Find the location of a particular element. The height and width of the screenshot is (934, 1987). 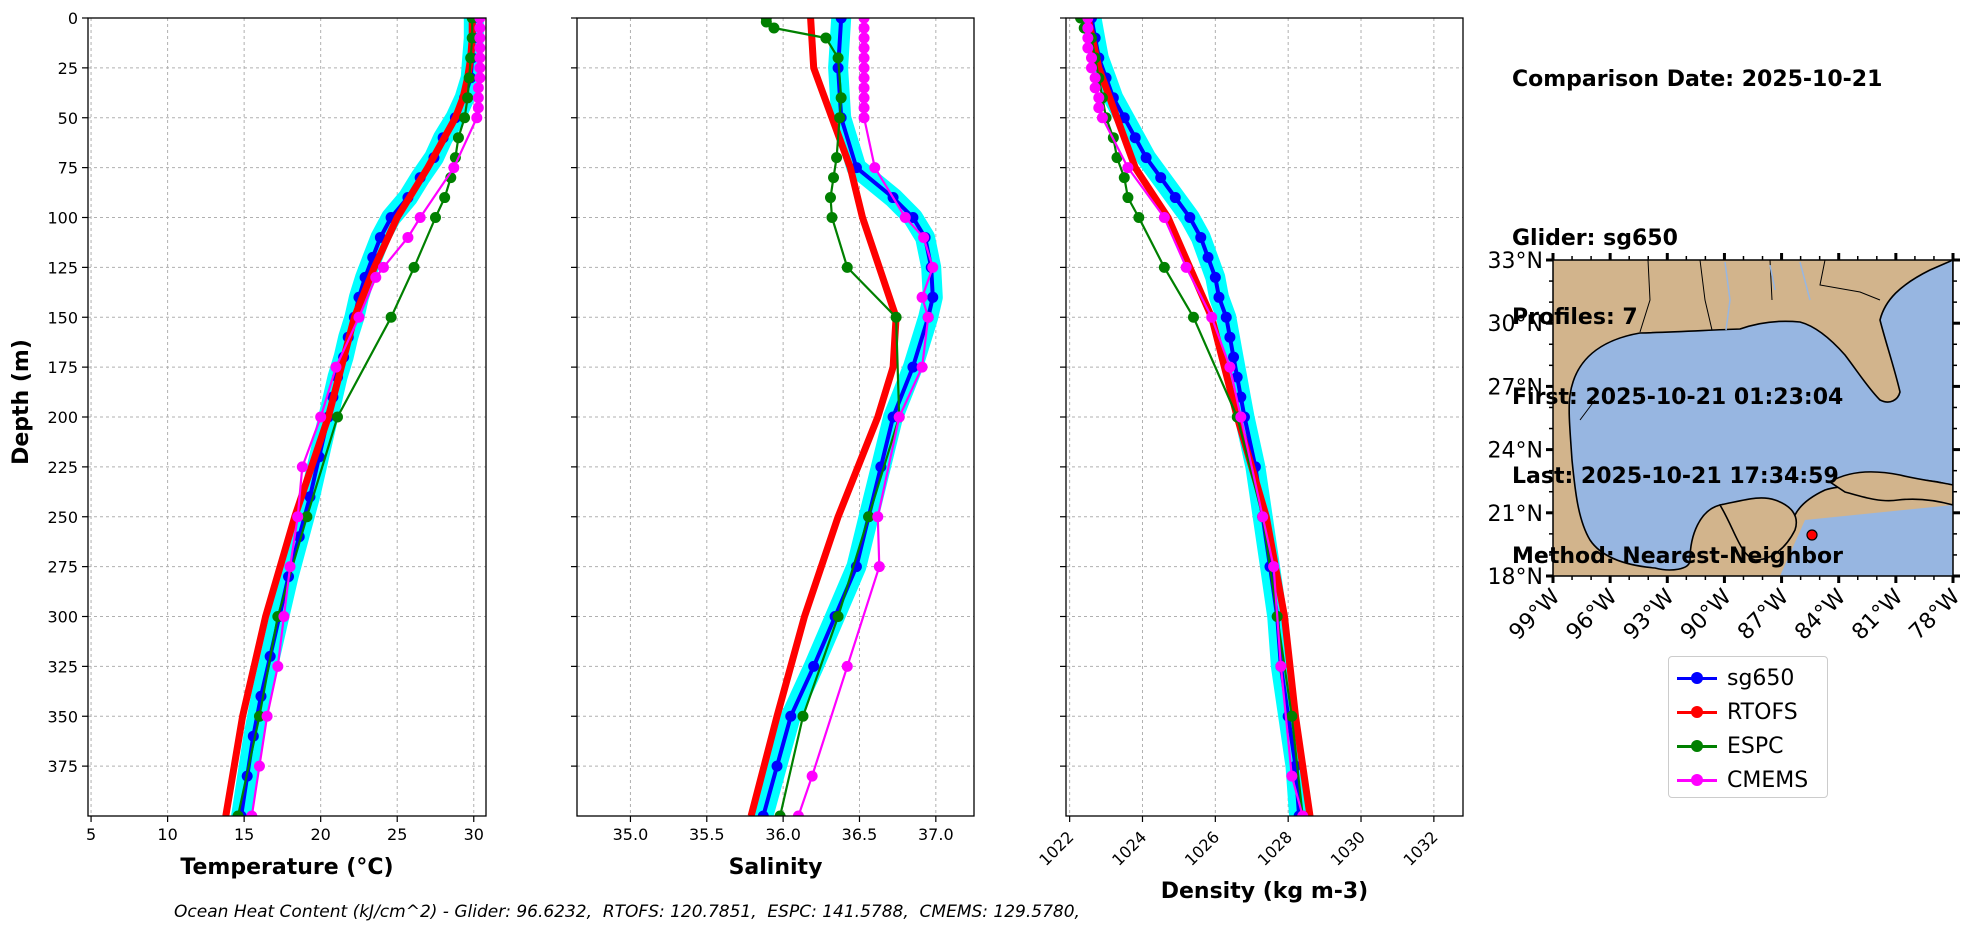

profile-count: Profiles: 7 is located at coordinates (1575, 317).